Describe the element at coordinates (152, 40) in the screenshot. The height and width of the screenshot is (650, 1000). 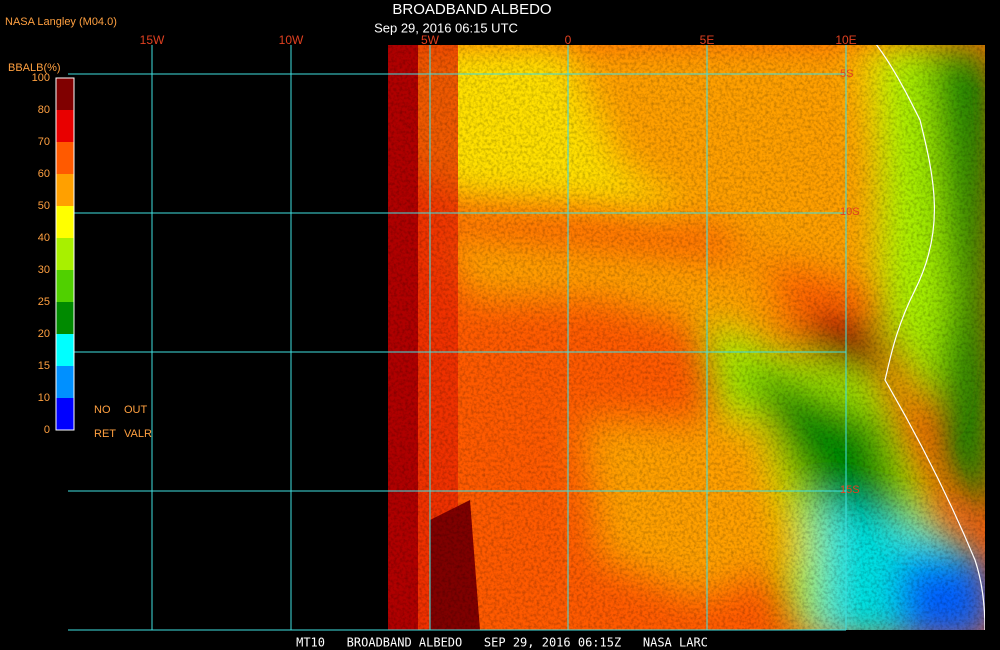
I see `longitude-label: 15W` at that location.